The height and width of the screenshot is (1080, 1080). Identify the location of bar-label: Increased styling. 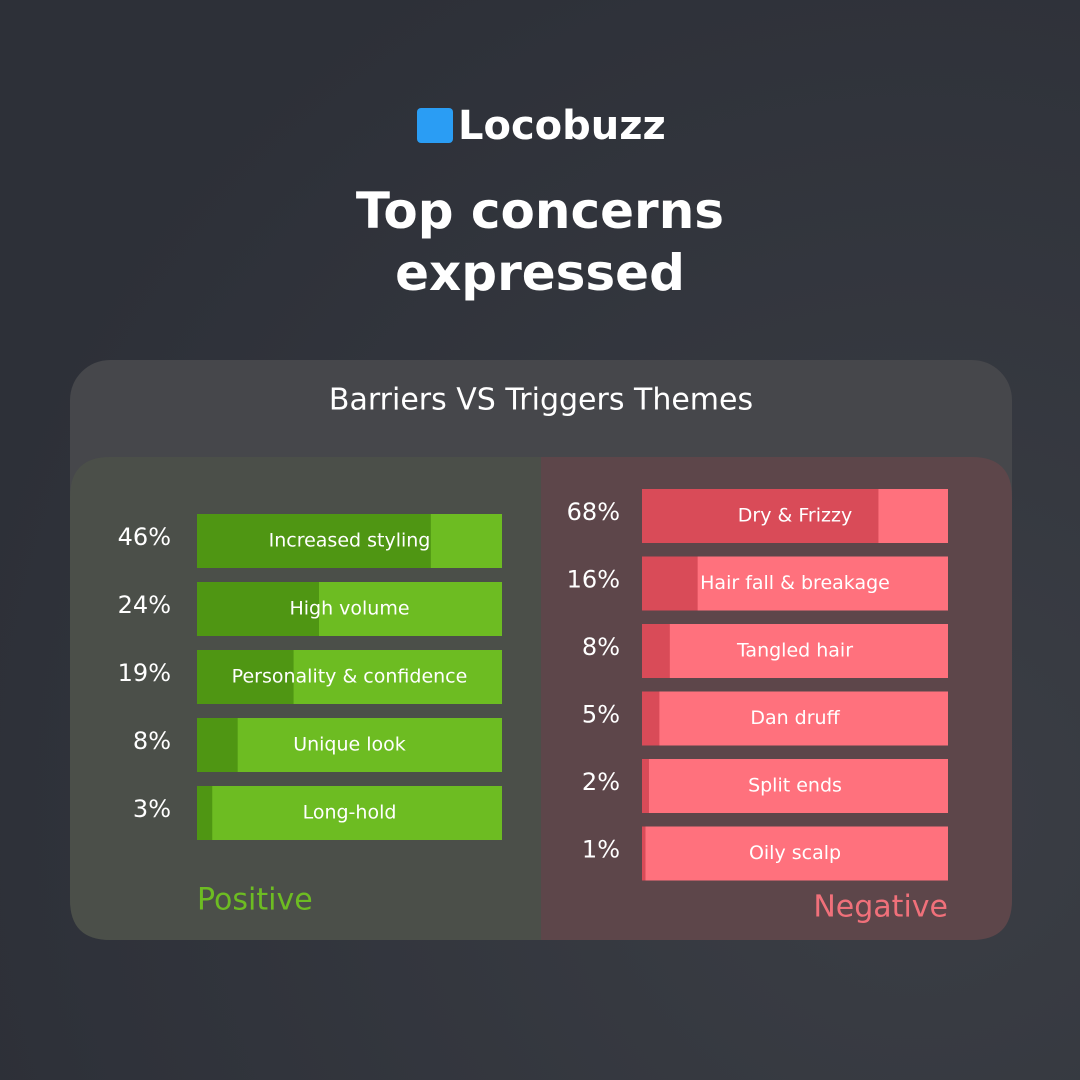
(350, 541).